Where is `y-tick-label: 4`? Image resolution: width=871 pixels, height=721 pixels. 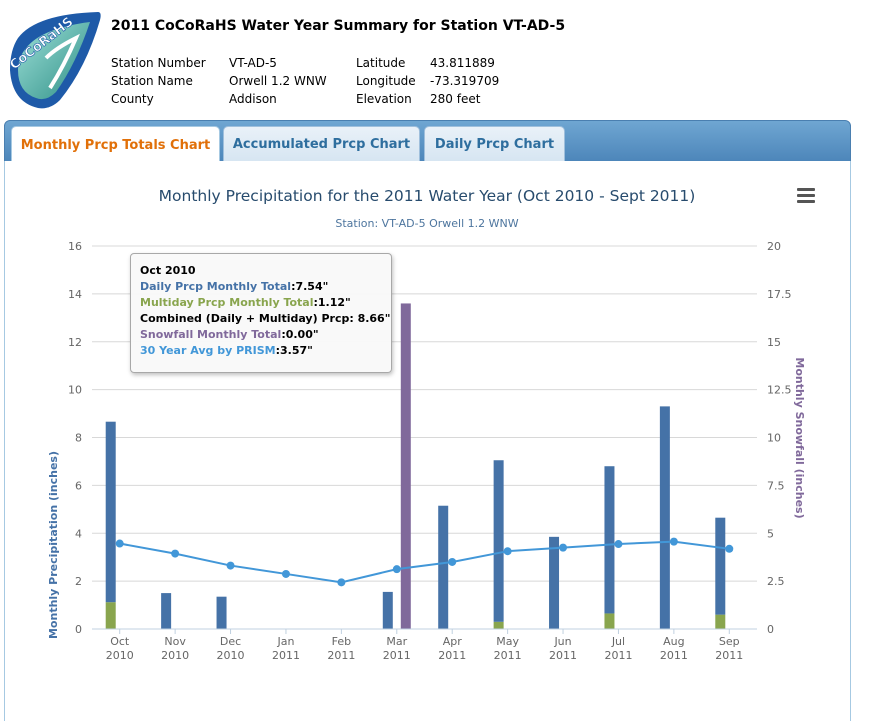 y-tick-label: 4 is located at coordinates (78, 533).